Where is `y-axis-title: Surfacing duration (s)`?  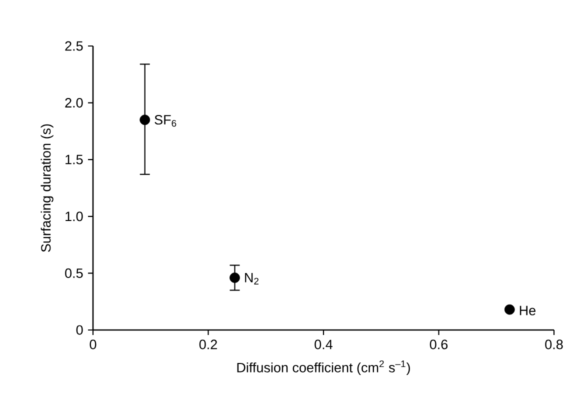
y-axis-title: Surfacing duration (s) is located at coordinates (47, 188).